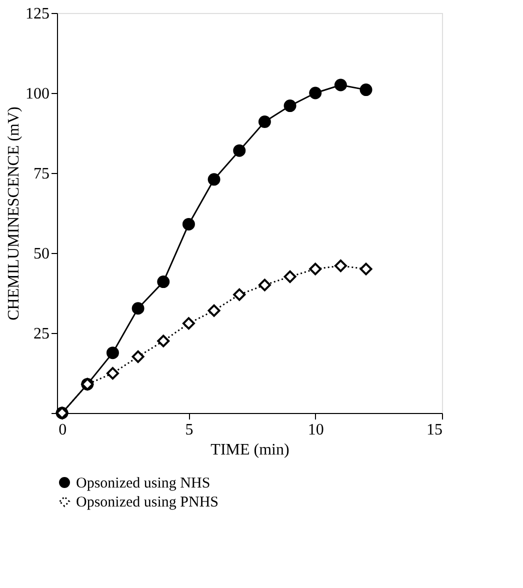  Describe the element at coordinates (42, 334) in the screenshot. I see `y-tick-label: 25` at that location.